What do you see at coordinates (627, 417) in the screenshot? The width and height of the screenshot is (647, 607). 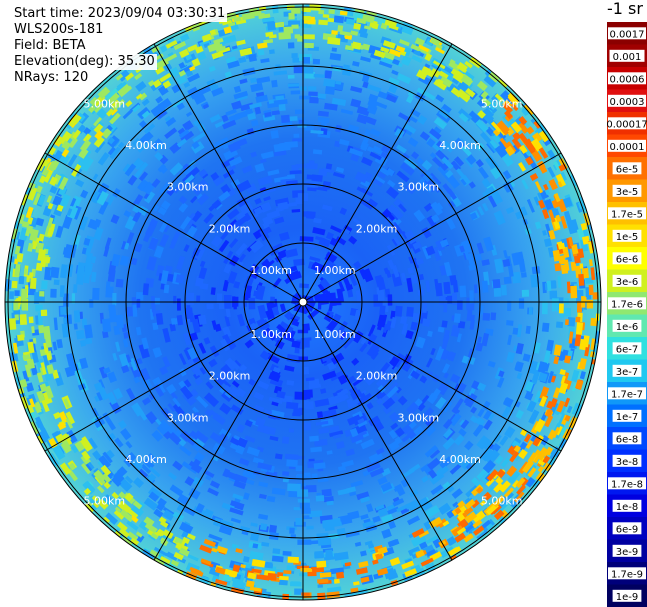 I see `colorbar-tick-label: 1e-7` at bounding box center [627, 417].